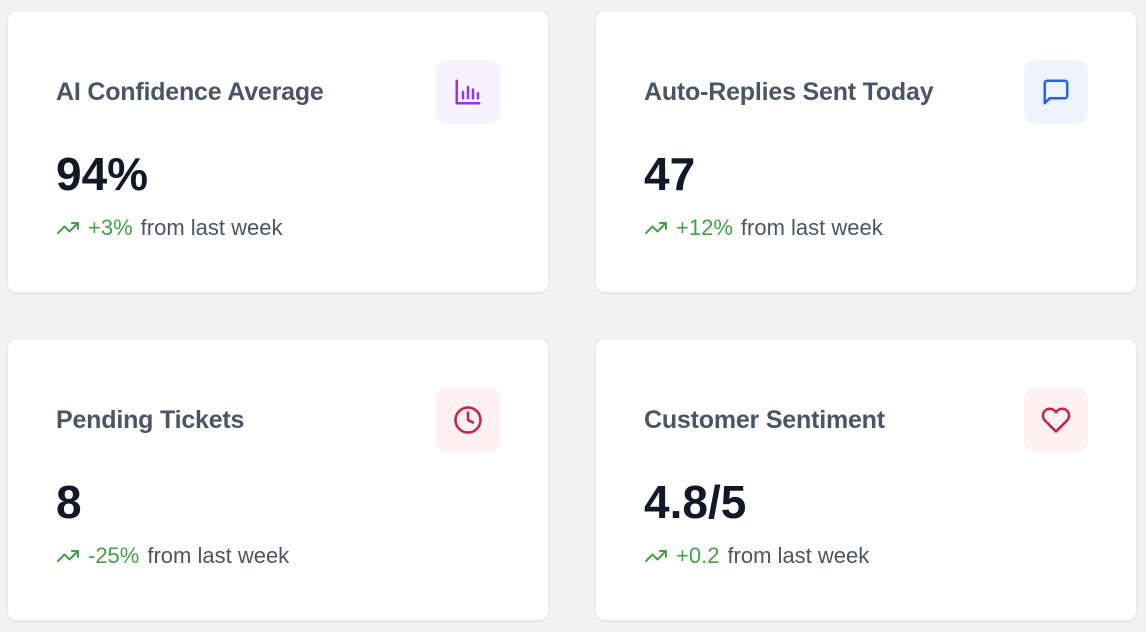  I want to click on heart-icon, so click(1056, 420).